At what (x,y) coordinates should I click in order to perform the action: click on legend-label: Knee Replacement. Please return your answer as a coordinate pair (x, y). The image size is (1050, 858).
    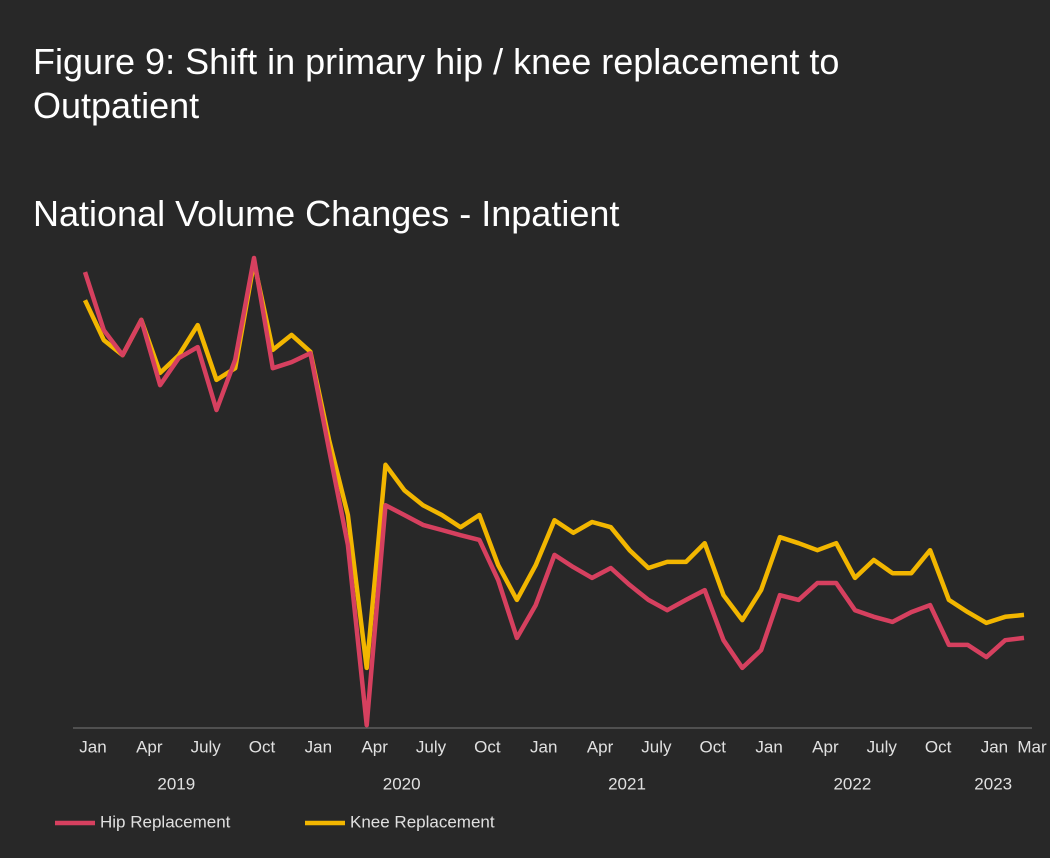
    Looking at the image, I should click on (422, 821).